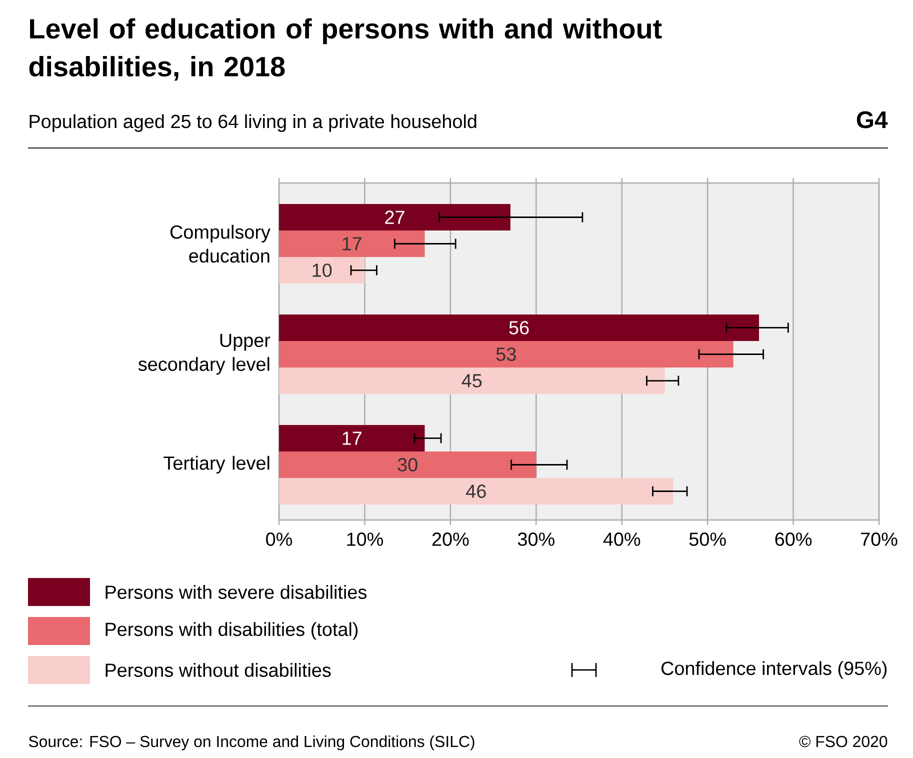 Image resolution: width=913 pixels, height=758 pixels. I want to click on text: Confidence intervals (95%), so click(774, 670).